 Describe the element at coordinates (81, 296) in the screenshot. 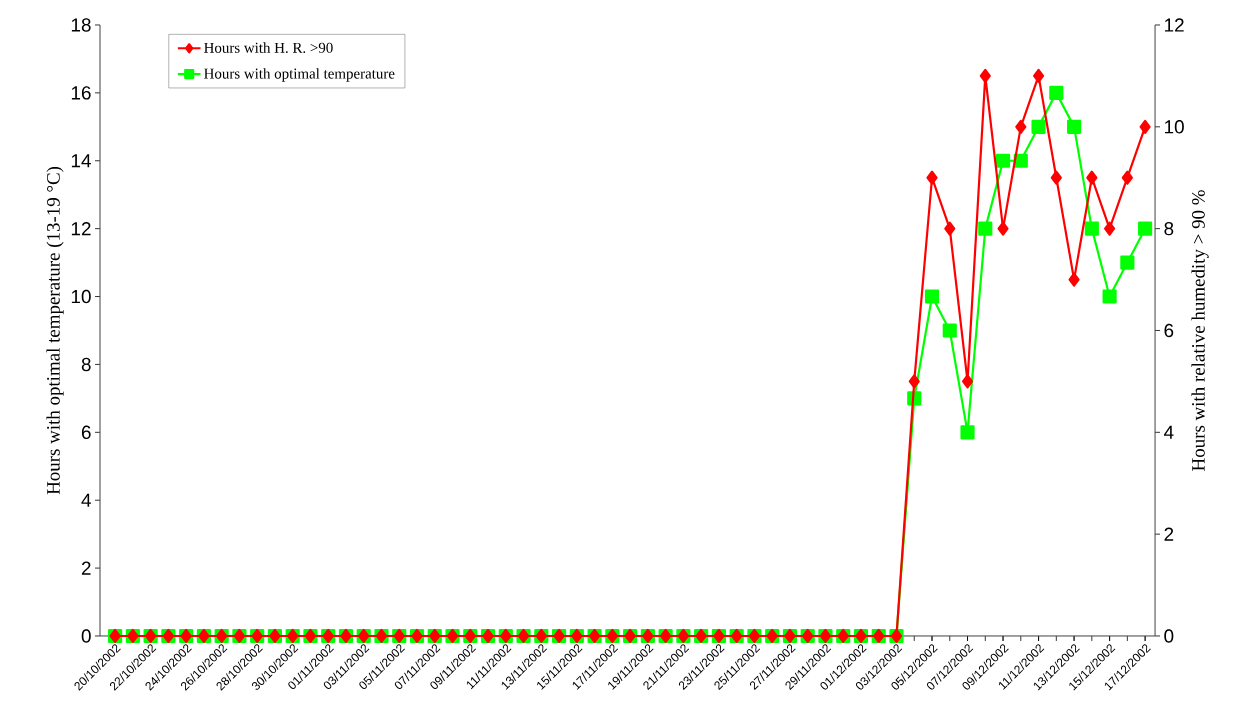

I see `y-tick-label: 10` at that location.